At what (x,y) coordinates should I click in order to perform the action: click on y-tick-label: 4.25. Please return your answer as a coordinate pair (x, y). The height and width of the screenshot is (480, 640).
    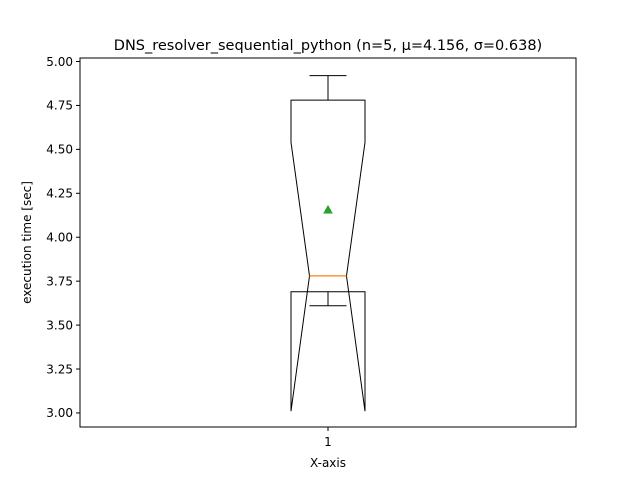
    Looking at the image, I should click on (59, 194).